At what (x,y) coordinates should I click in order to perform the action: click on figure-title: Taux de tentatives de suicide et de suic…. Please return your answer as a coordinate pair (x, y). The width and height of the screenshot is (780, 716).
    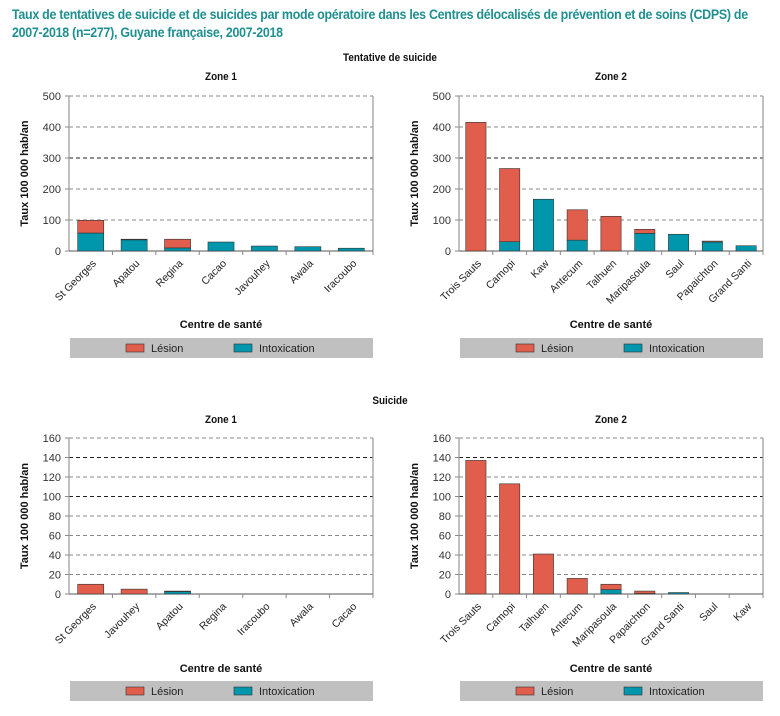
    Looking at the image, I should click on (380, 23).